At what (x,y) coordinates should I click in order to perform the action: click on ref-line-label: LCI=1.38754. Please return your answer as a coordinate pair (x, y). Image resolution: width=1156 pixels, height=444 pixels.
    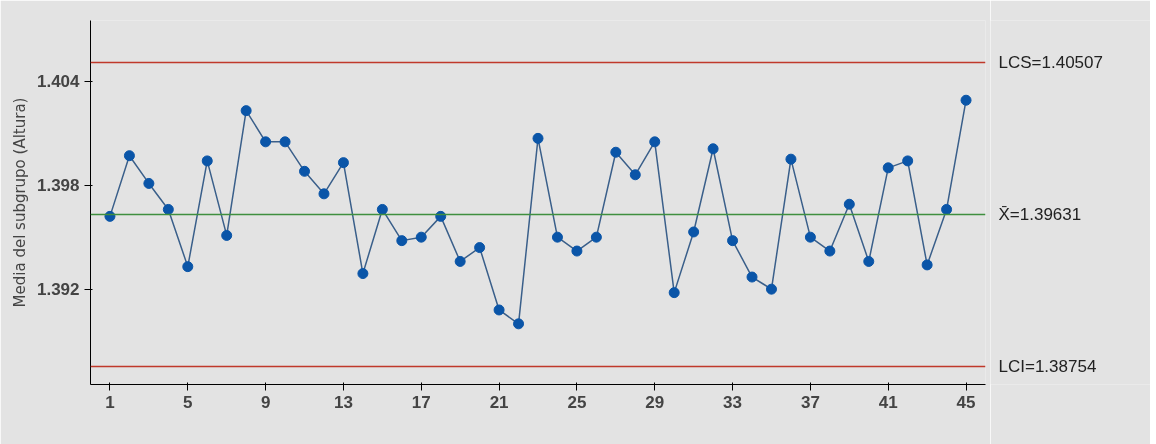
    Looking at the image, I should click on (1047, 366).